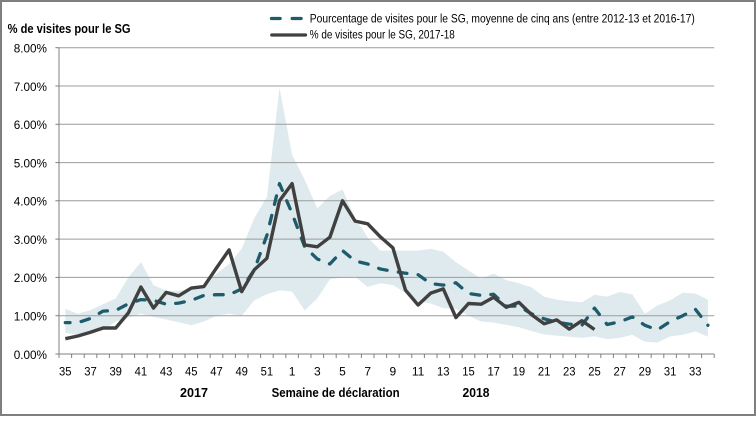 The image size is (756, 421). What do you see at coordinates (30, 355) in the screenshot?
I see `svg-text: 0.00%` at bounding box center [30, 355].